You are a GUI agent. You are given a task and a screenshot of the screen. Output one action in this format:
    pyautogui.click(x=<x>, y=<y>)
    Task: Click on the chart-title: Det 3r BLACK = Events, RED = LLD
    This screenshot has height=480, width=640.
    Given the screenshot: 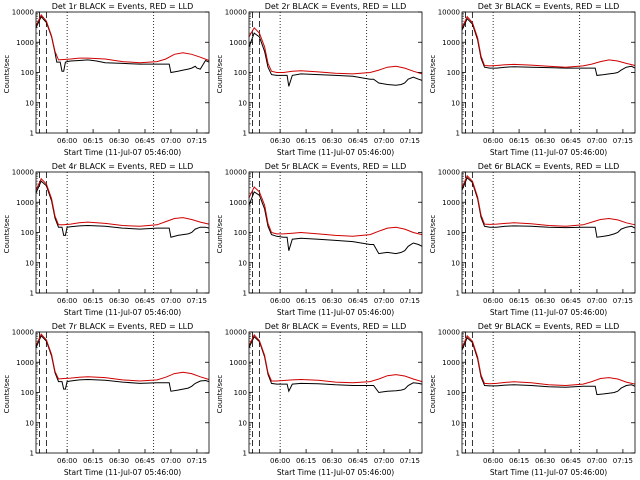 What is the action you would take?
    pyautogui.click(x=548, y=6)
    